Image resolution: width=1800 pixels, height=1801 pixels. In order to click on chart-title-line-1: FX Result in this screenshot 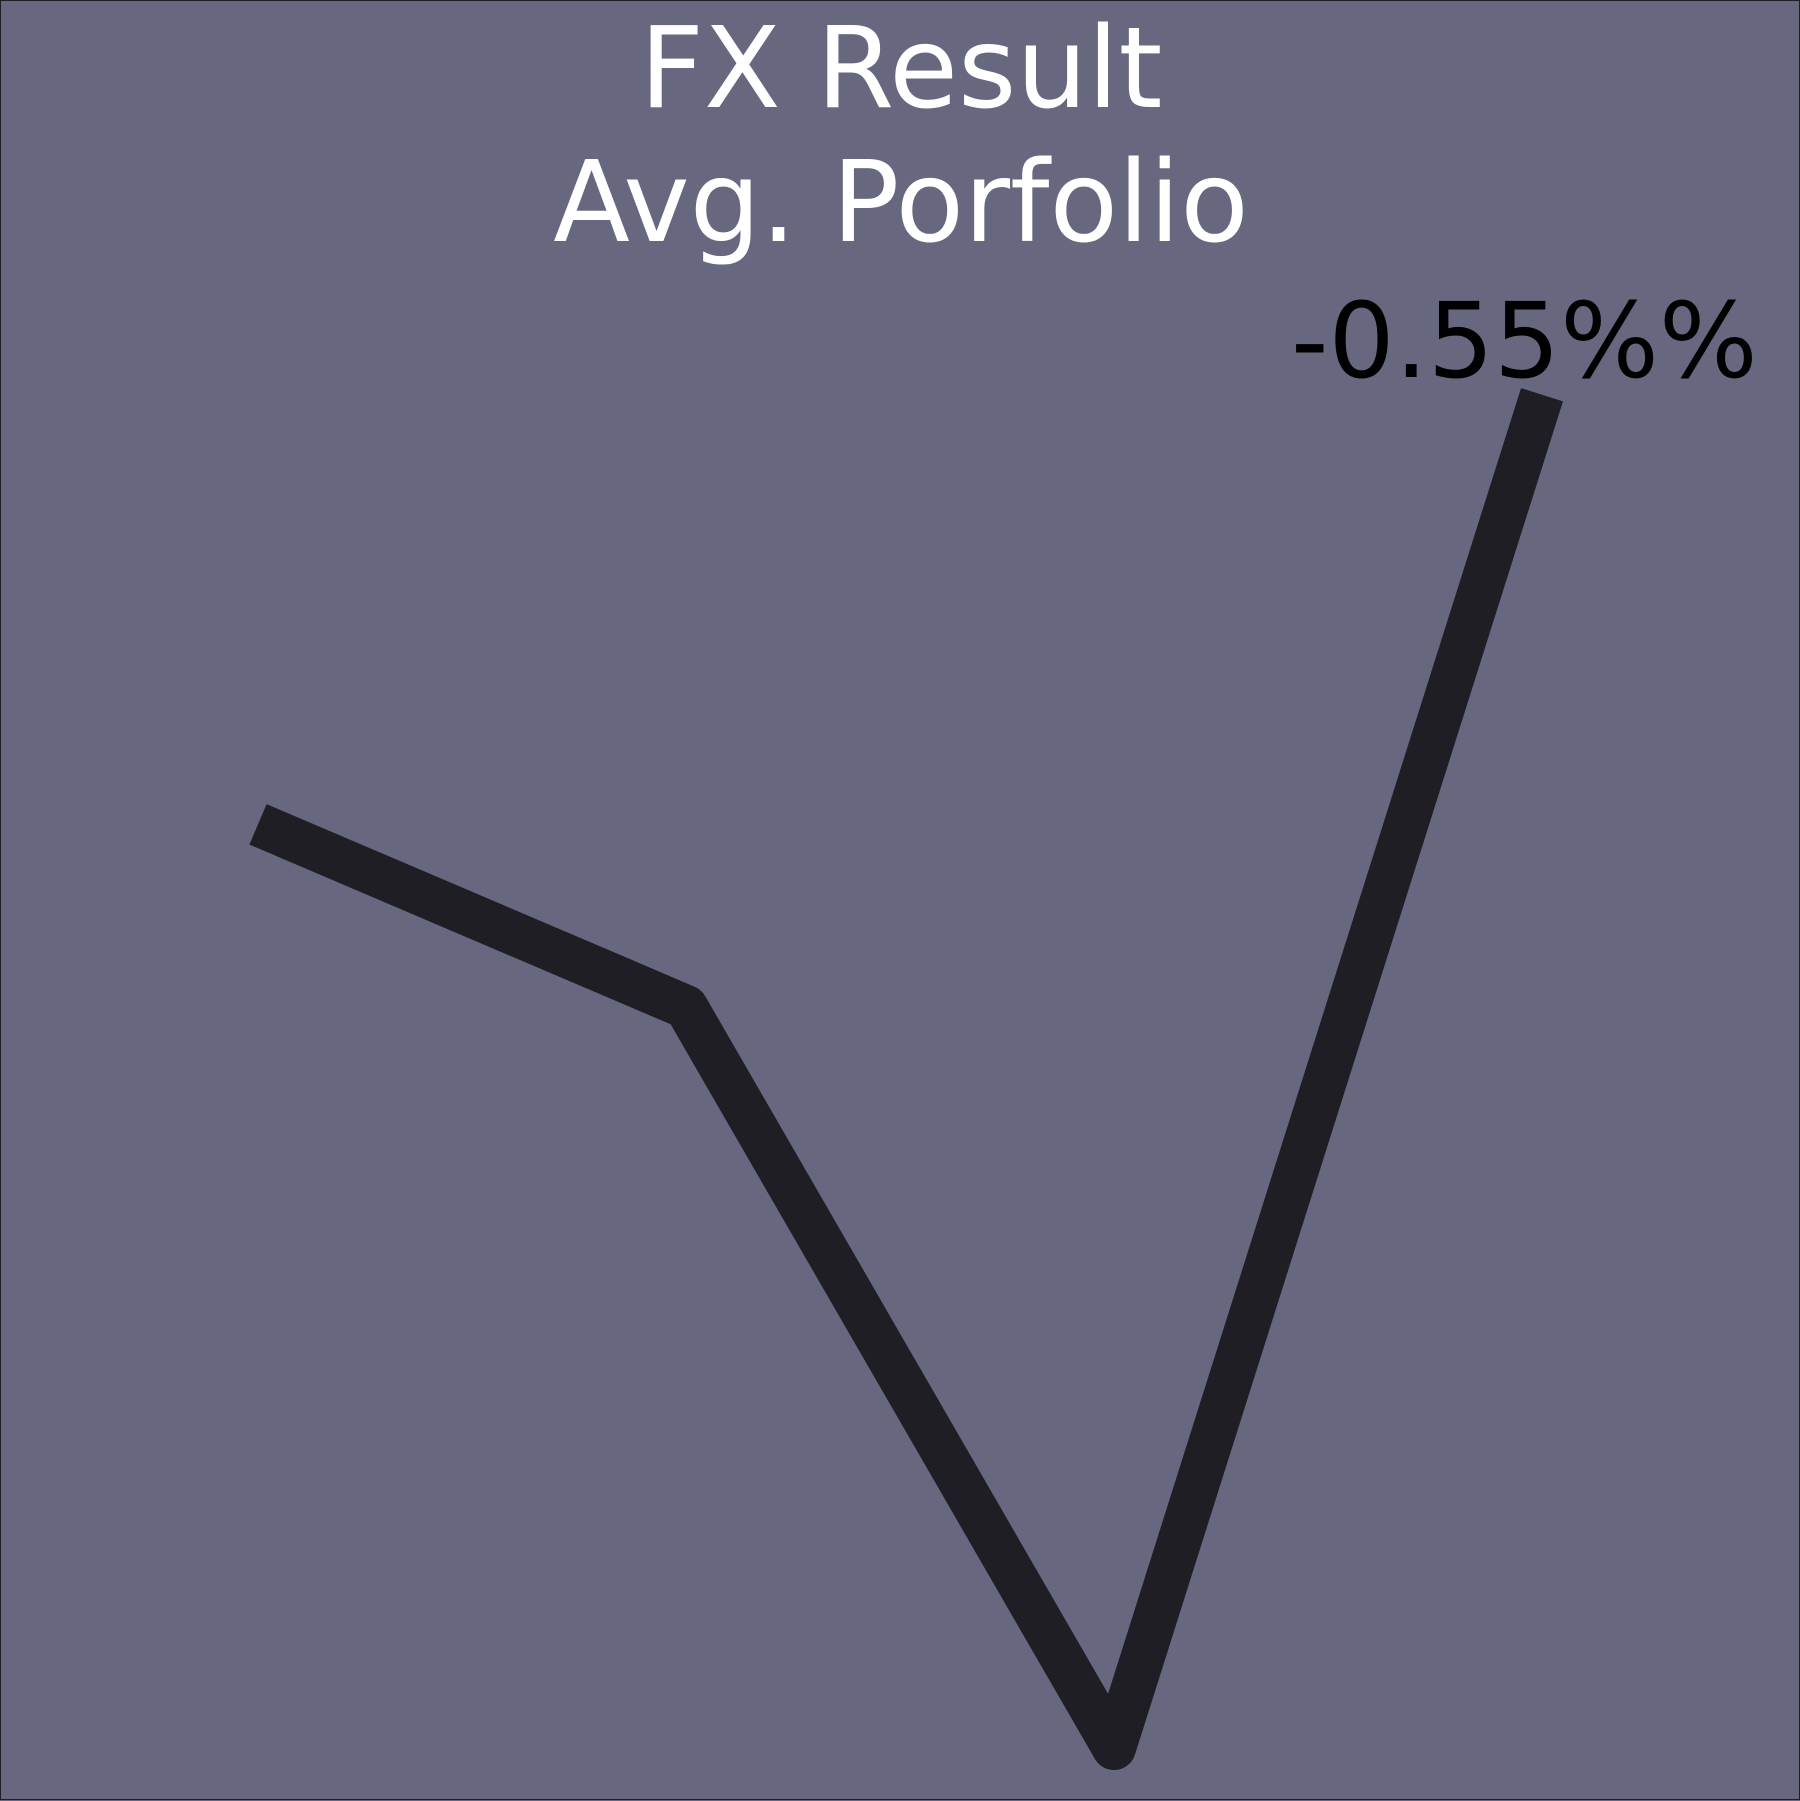, I will do `click(901, 69)`.